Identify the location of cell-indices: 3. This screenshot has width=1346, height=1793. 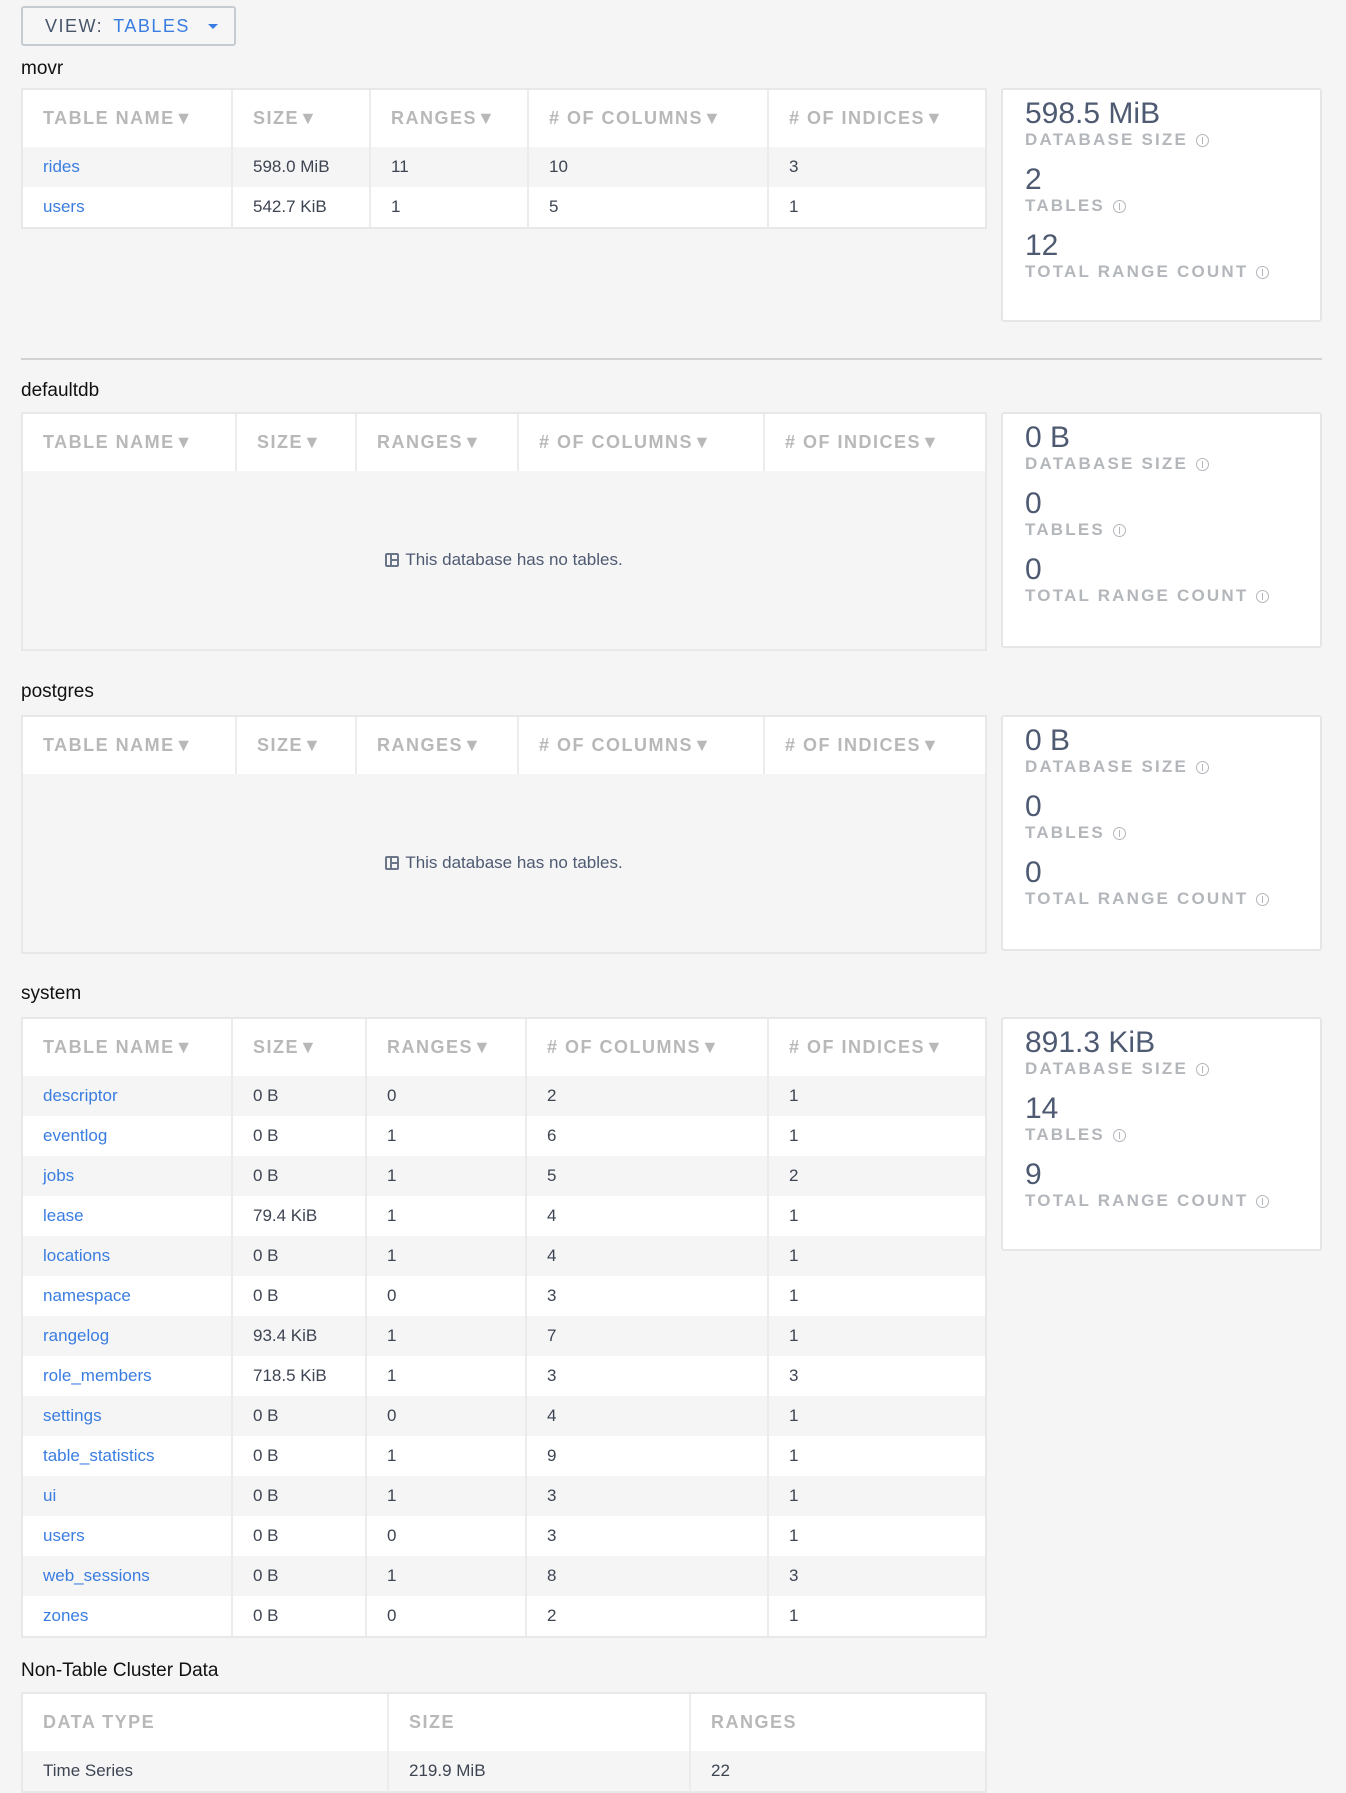
(794, 1375).